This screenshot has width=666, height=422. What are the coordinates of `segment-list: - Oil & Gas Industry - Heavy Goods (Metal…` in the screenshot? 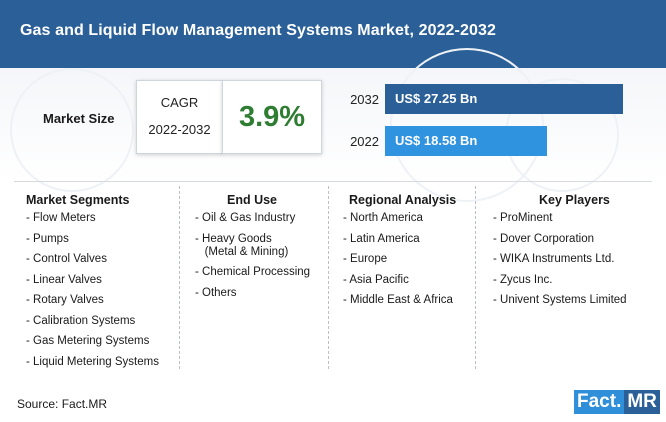 It's located at (252, 259).